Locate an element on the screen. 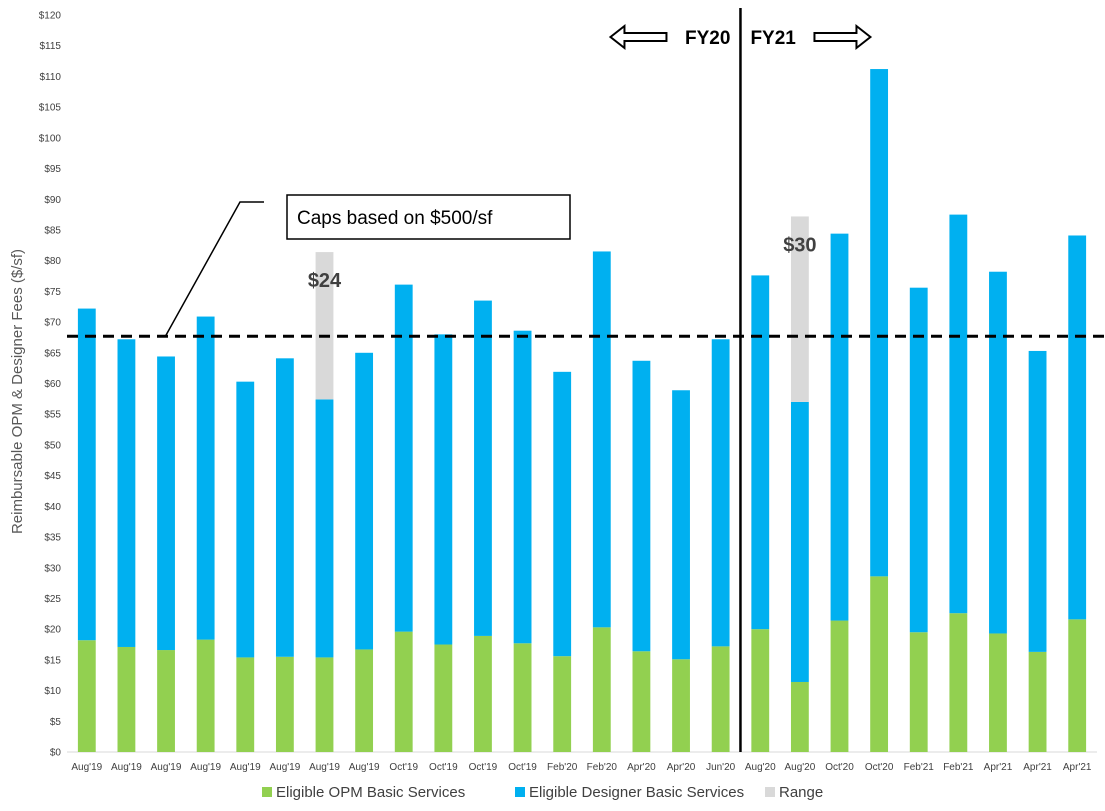 This screenshot has height=811, width=1105. left-arrow-icon is located at coordinates (638, 37).